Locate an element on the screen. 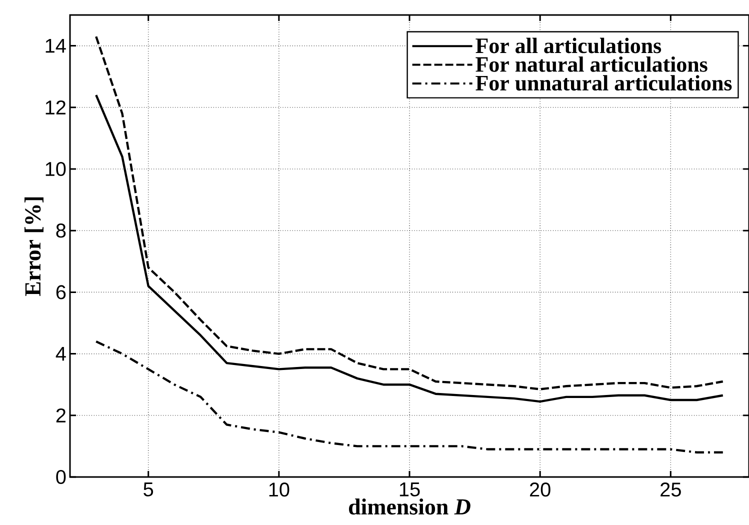 The height and width of the screenshot is (525, 749). y-axis-title: Error [%] is located at coordinates (34, 246).